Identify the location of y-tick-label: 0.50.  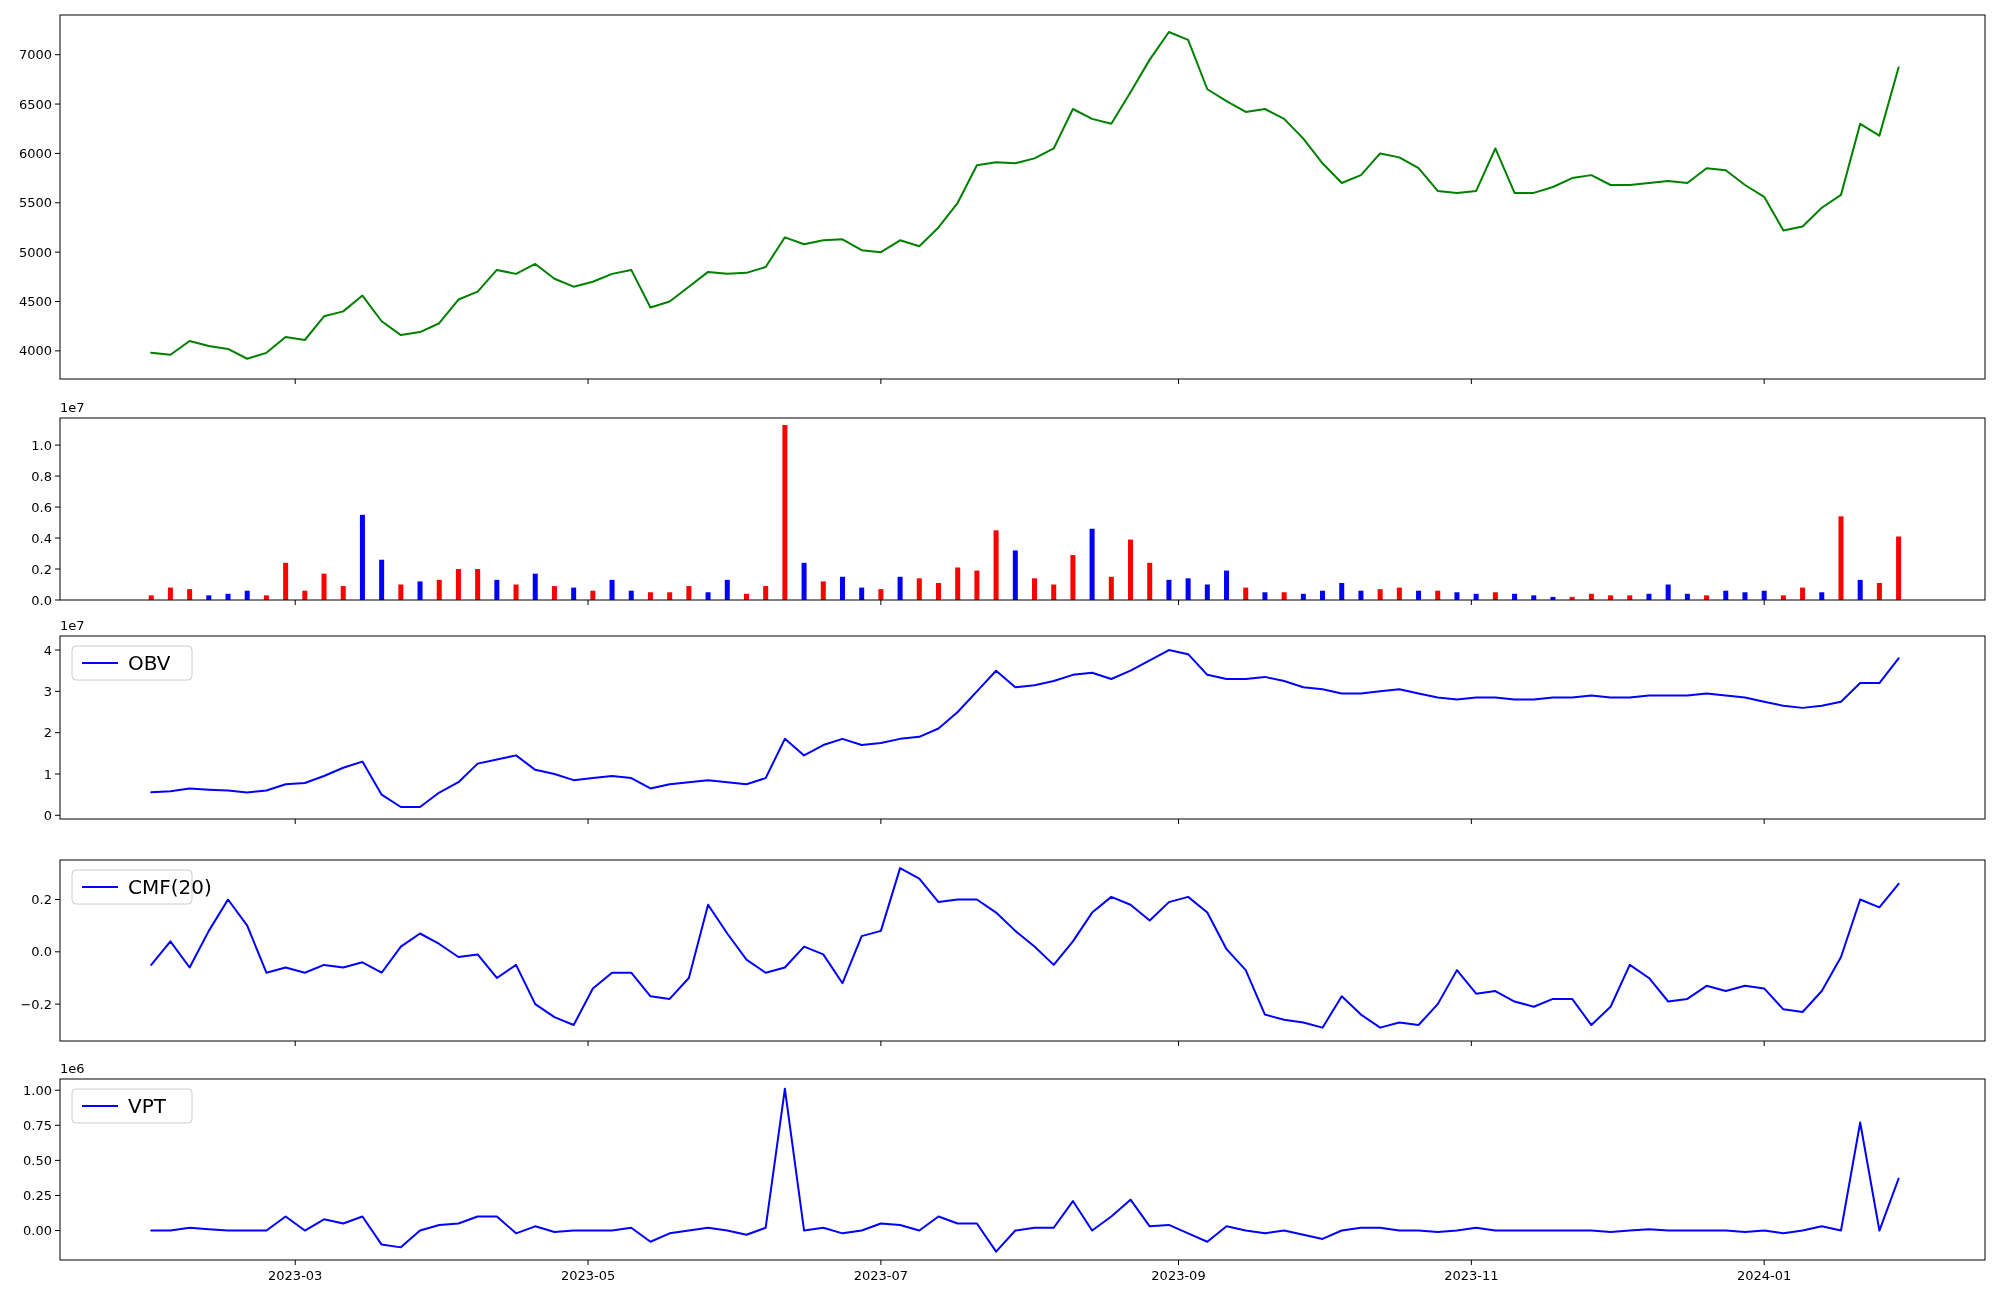
(37, 1160).